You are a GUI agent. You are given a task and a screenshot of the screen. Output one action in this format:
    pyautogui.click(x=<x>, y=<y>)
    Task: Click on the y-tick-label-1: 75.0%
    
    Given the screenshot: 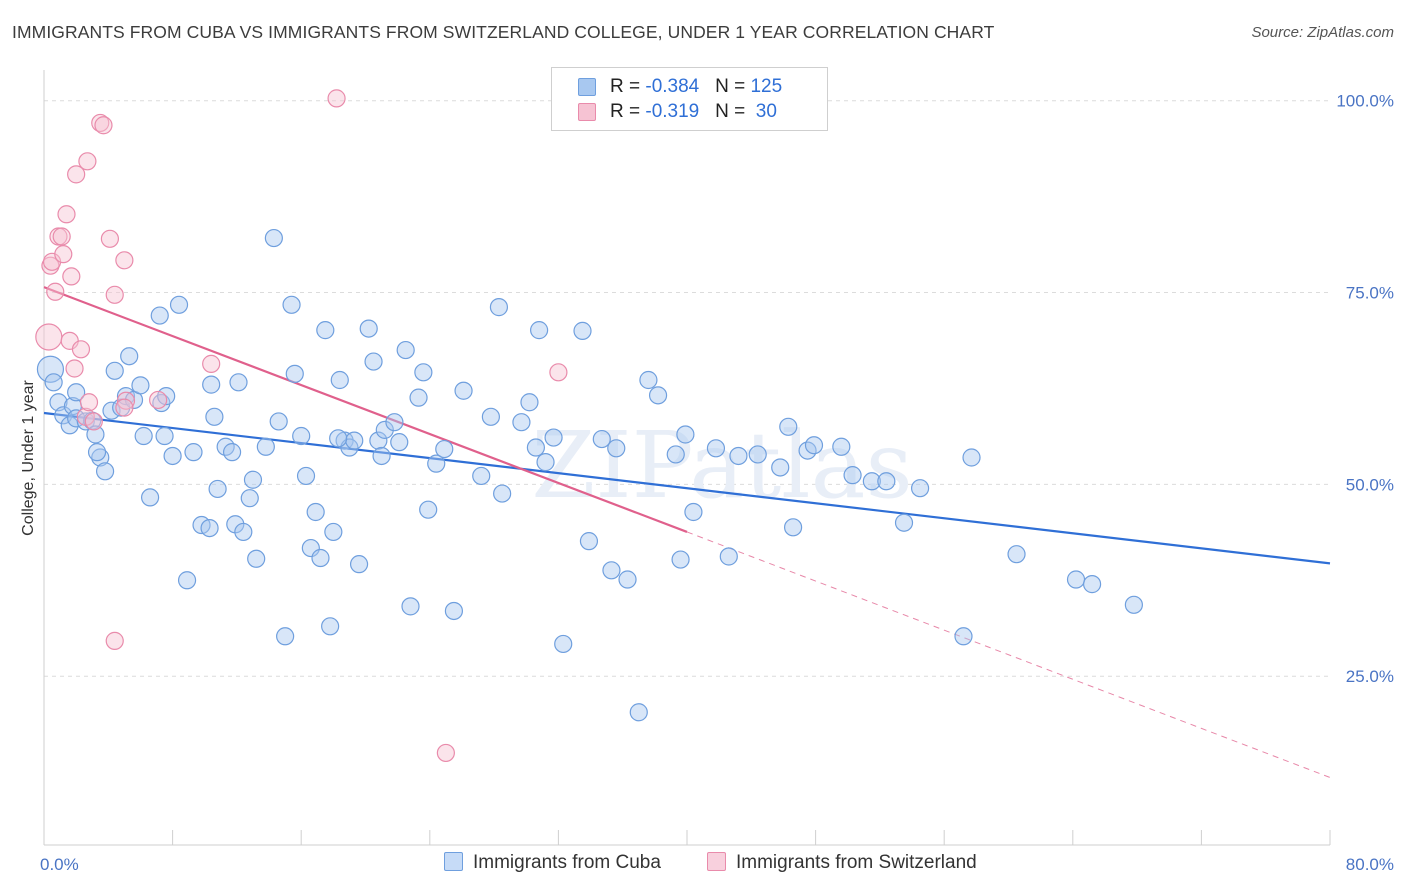 What is the action you would take?
    pyautogui.click(x=1370, y=293)
    